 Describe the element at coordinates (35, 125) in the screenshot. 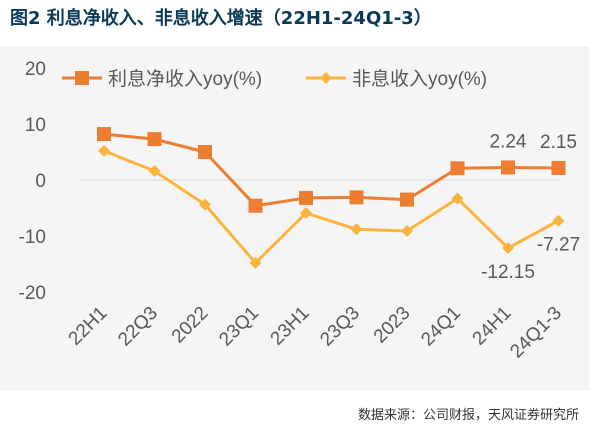

I see `y-tick-label: 10` at that location.